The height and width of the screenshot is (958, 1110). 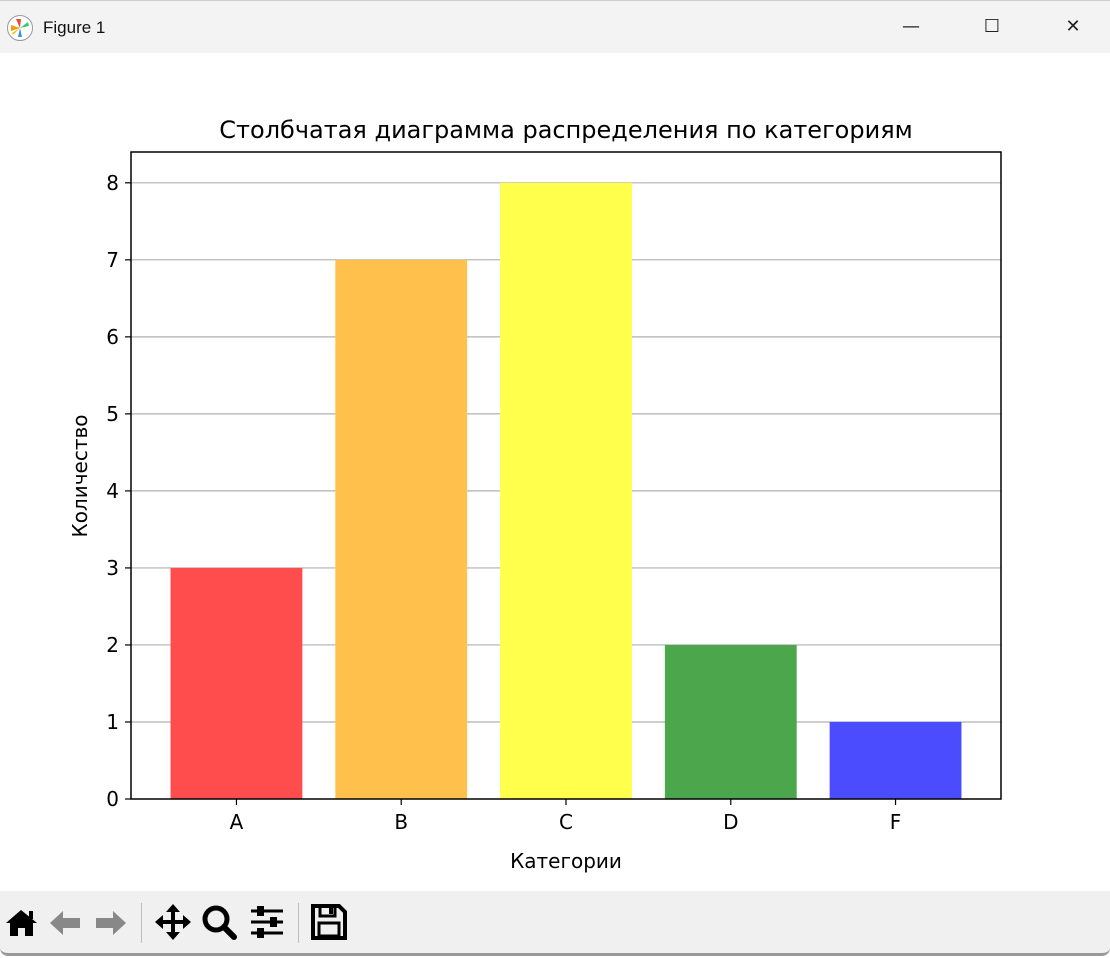 I want to click on bar-D, so click(x=730, y=721).